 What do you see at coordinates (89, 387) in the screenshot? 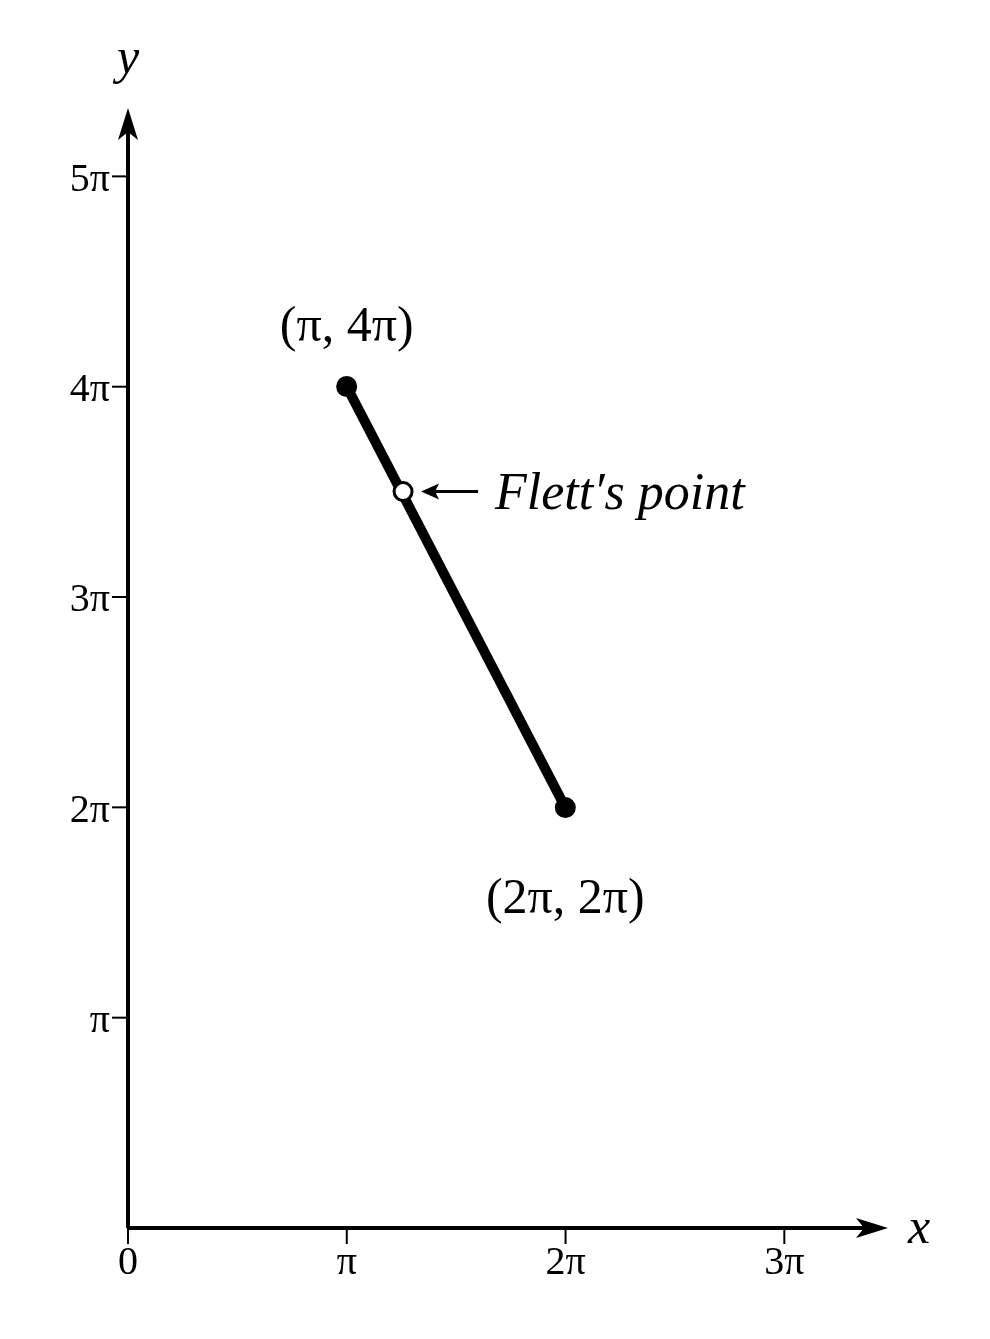
I see `y-tick-label: 4π` at bounding box center [89, 387].